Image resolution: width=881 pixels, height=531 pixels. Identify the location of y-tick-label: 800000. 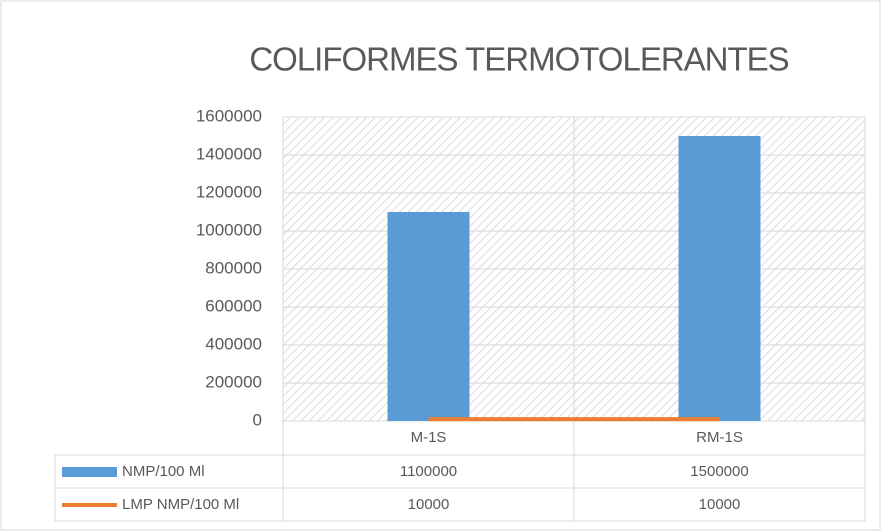
(233, 267).